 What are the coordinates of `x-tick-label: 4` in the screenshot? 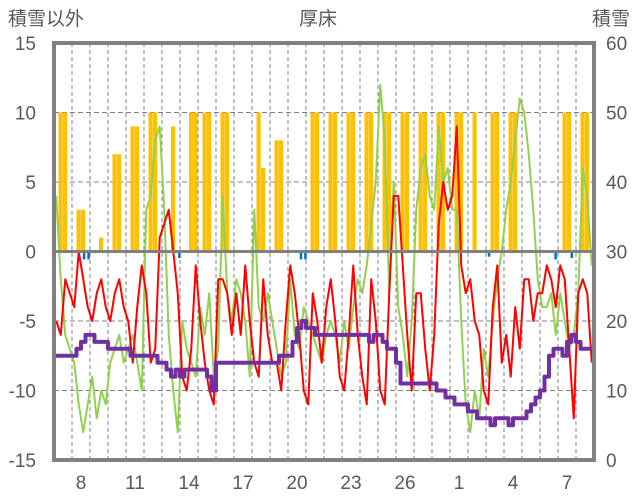 It's located at (513, 483).